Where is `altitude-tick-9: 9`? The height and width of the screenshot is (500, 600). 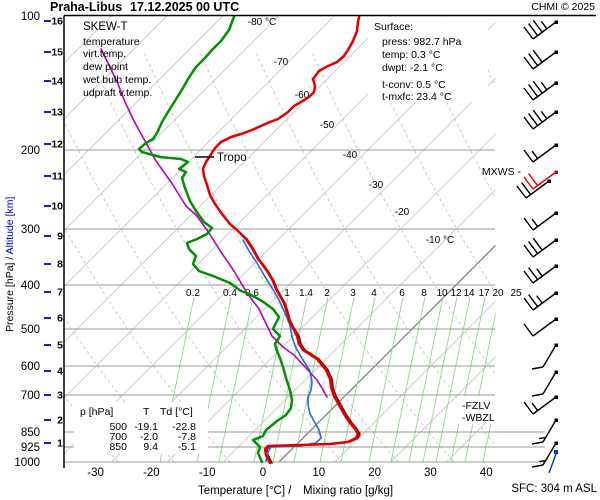 altitude-tick-9: 9 is located at coordinates (60, 237).